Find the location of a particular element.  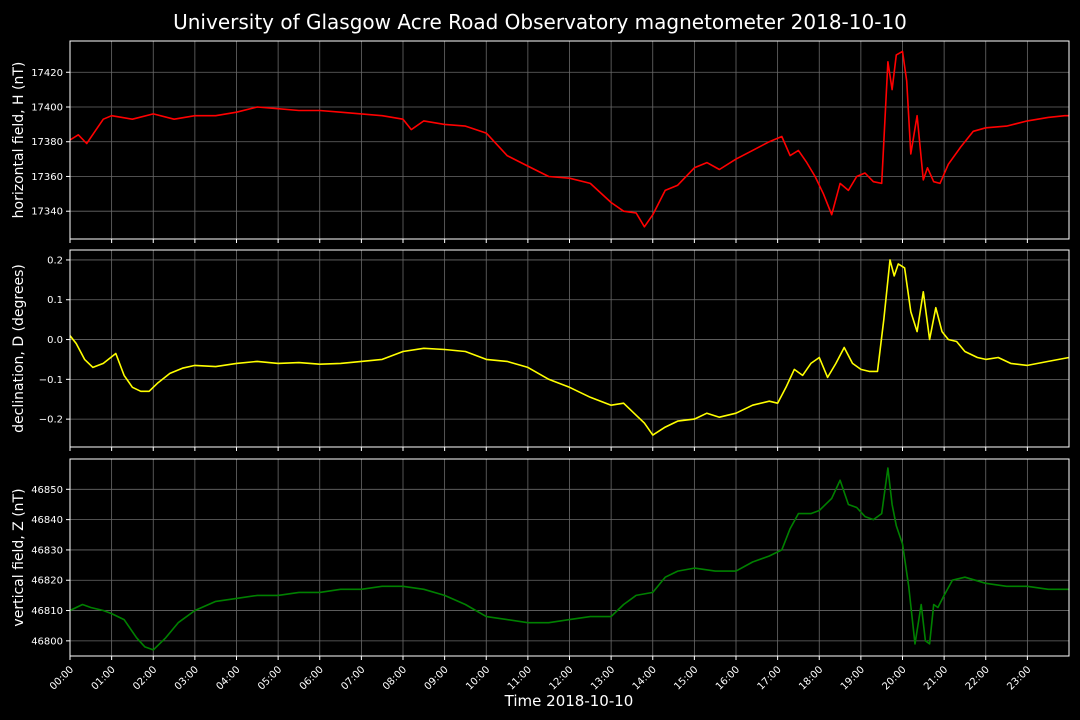

y-axis-label: horizontal field, H (nT) is located at coordinates (19, 140).